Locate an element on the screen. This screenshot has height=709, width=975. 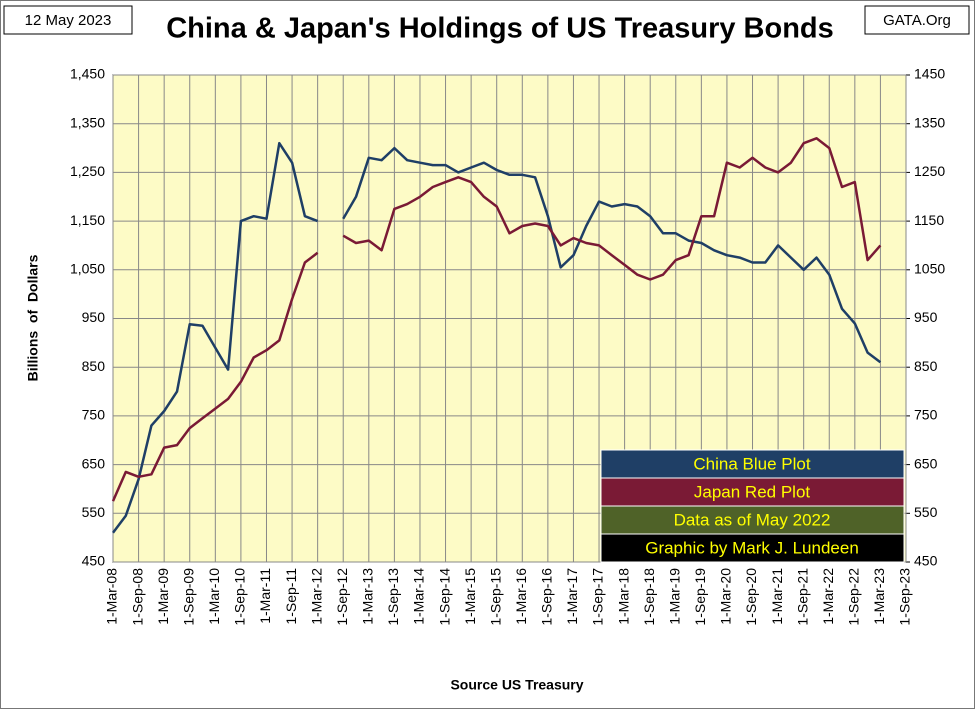
y-tick-label: 1,050 is located at coordinates (87, 269).